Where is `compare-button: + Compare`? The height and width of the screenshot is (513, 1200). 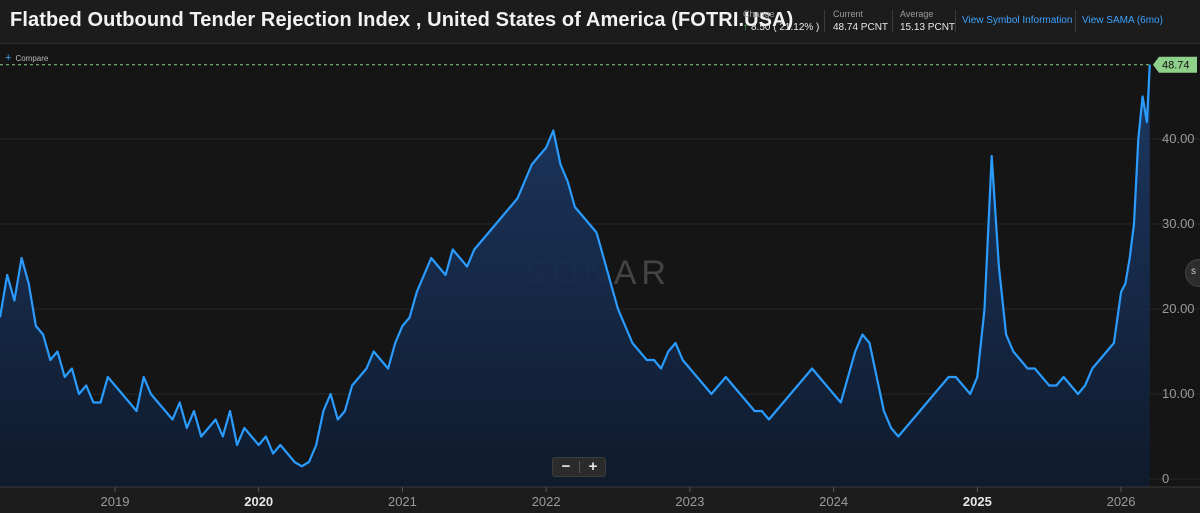 compare-button: + Compare is located at coordinates (26, 58).